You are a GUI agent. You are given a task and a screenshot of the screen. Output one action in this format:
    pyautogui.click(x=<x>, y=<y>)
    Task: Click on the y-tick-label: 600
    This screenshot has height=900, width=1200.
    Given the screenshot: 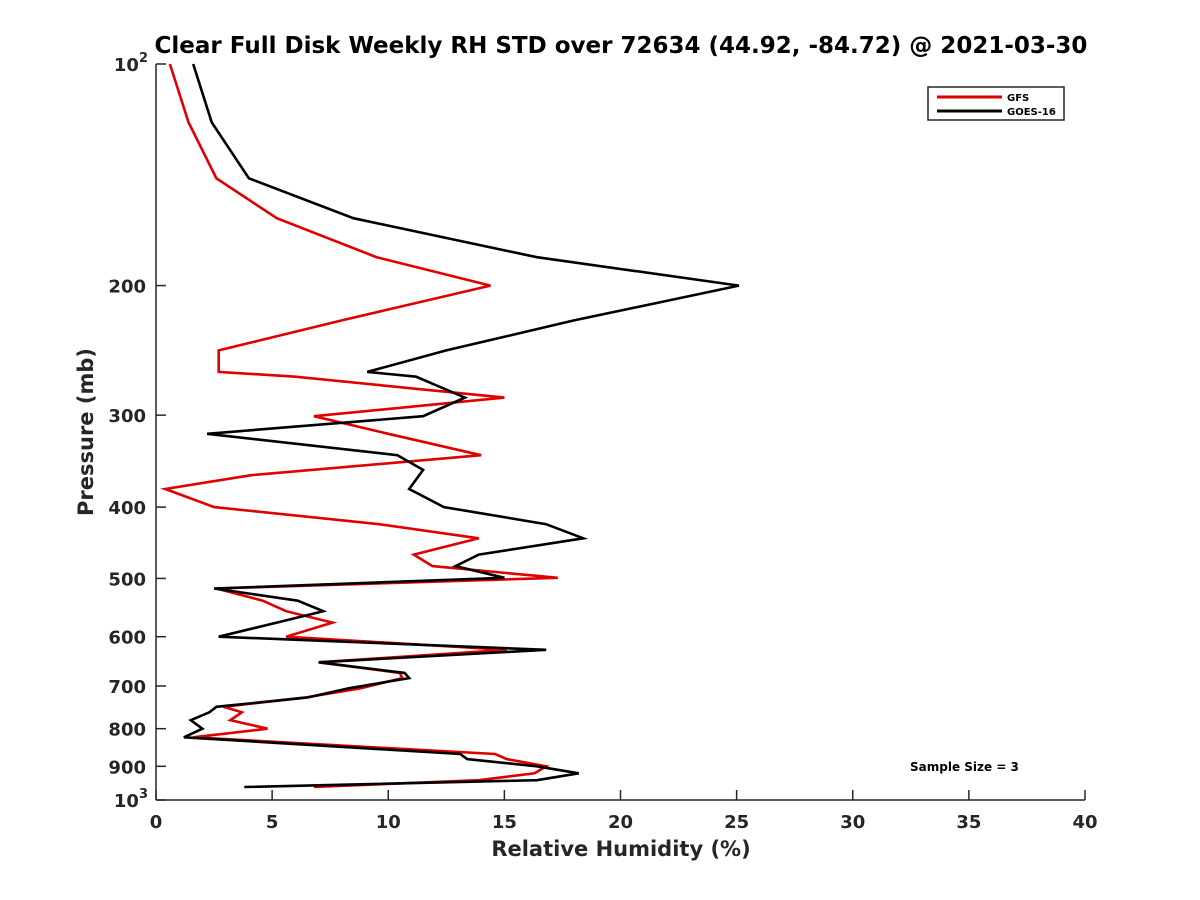 What is the action you would take?
    pyautogui.click(x=127, y=638)
    